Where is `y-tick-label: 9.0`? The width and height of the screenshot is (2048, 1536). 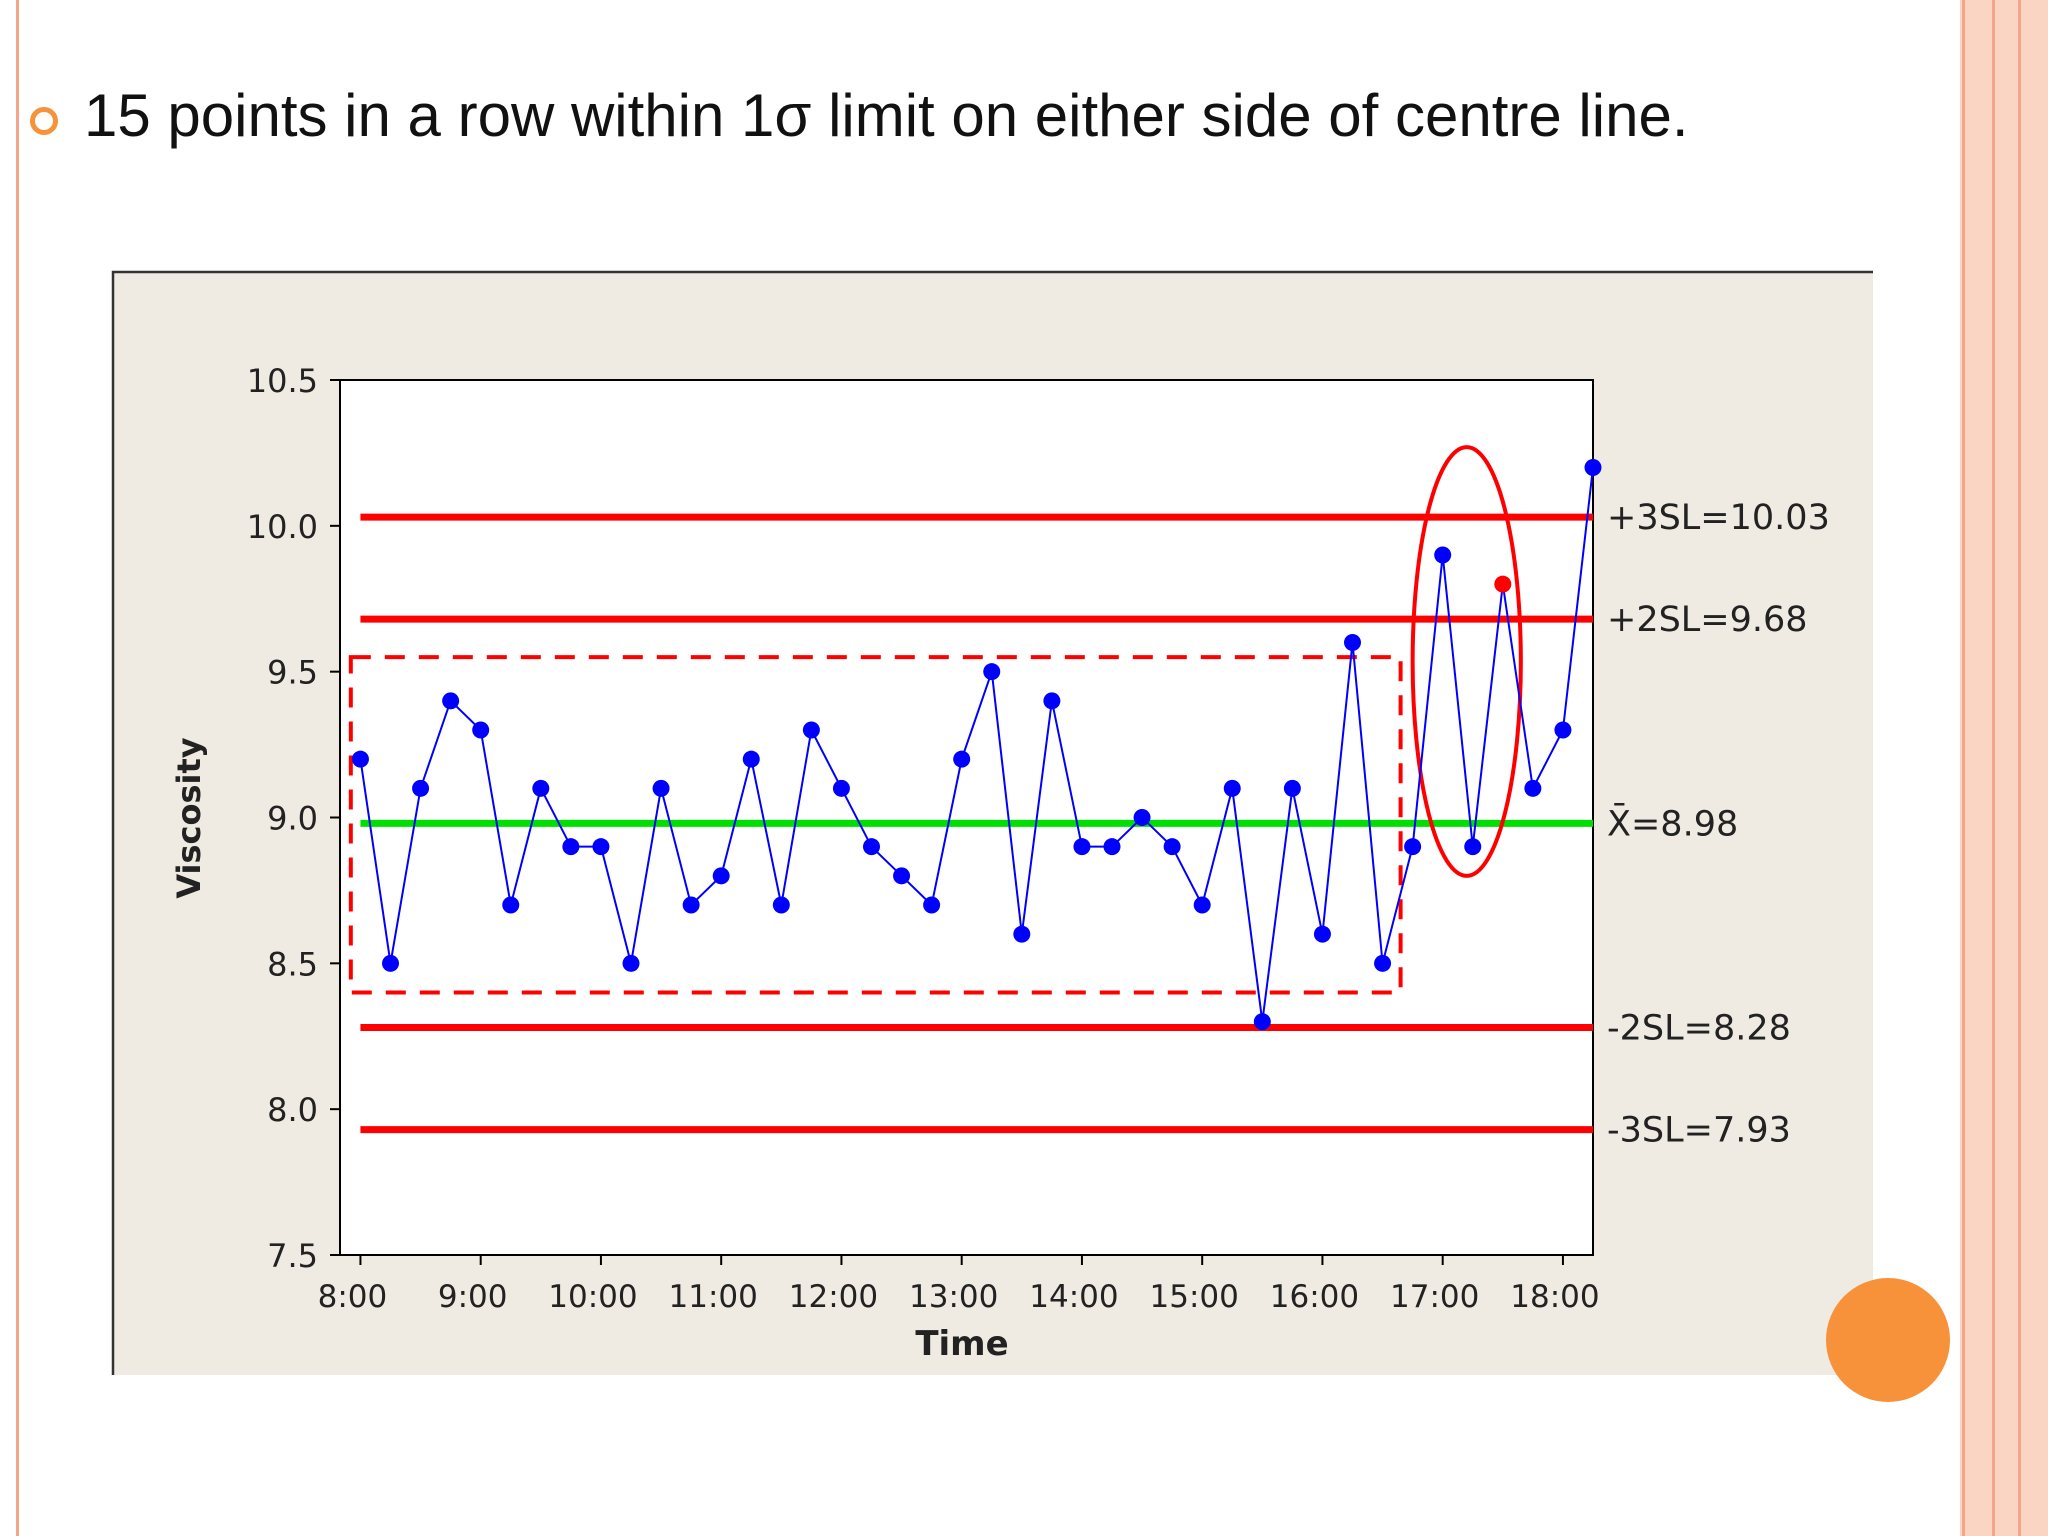 y-tick-label: 9.0 is located at coordinates (292, 819).